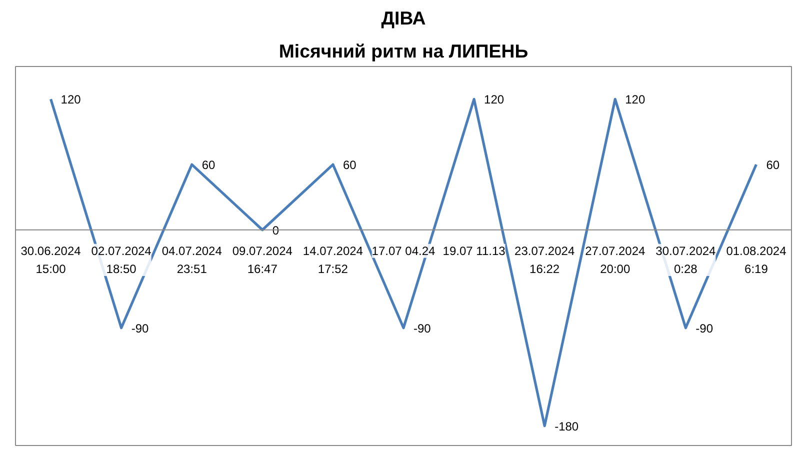 The height and width of the screenshot is (457, 808). Describe the element at coordinates (262, 260) in the screenshot. I see `x-tick-label: 09.07.2024 16:47` at that location.